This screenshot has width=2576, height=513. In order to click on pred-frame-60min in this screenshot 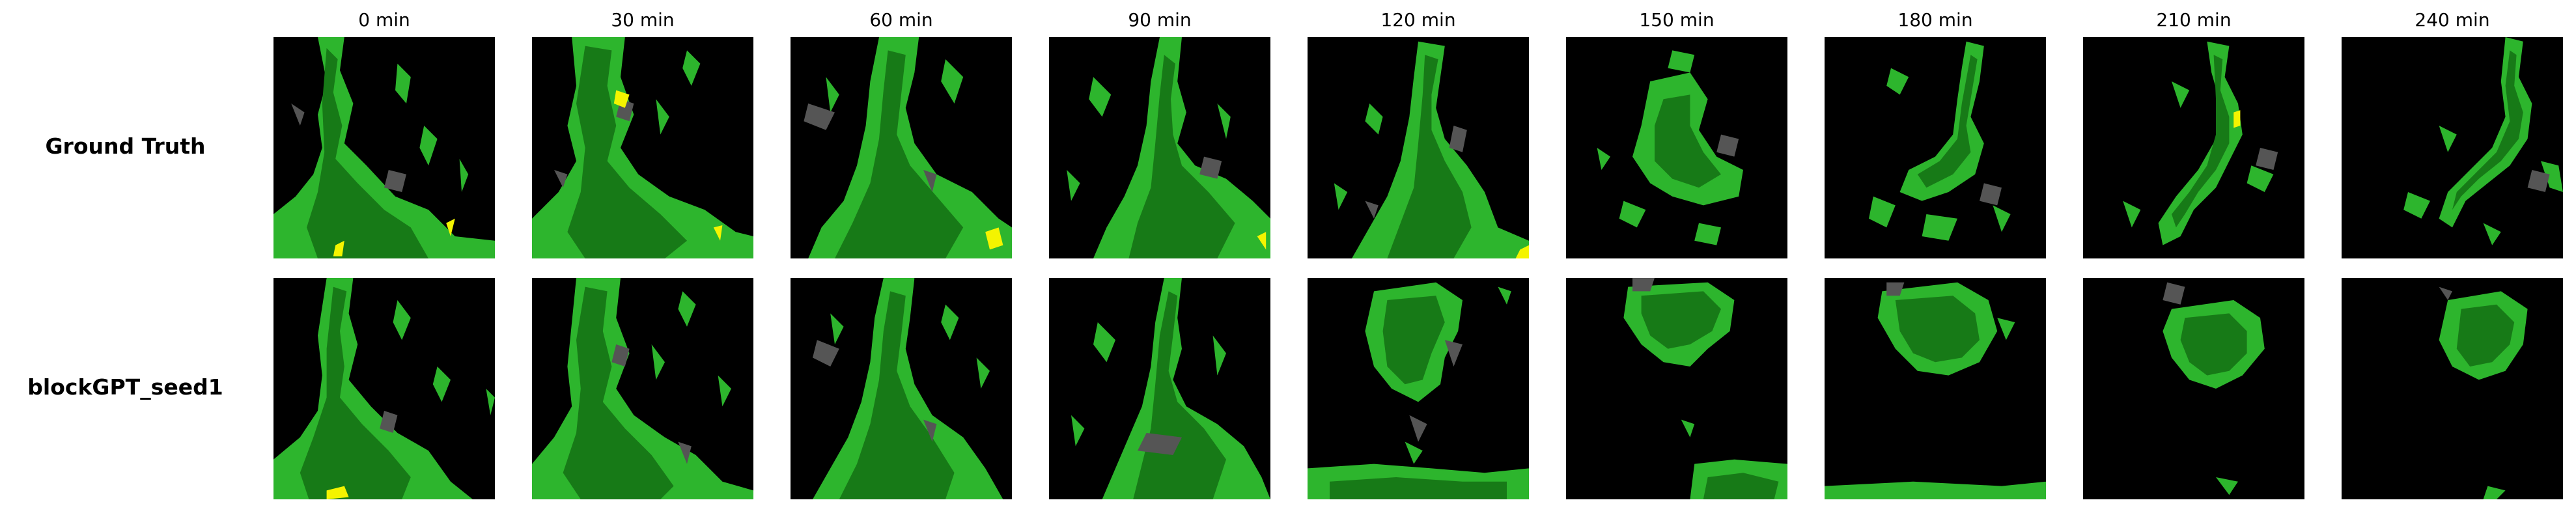, I will do `click(902, 388)`.